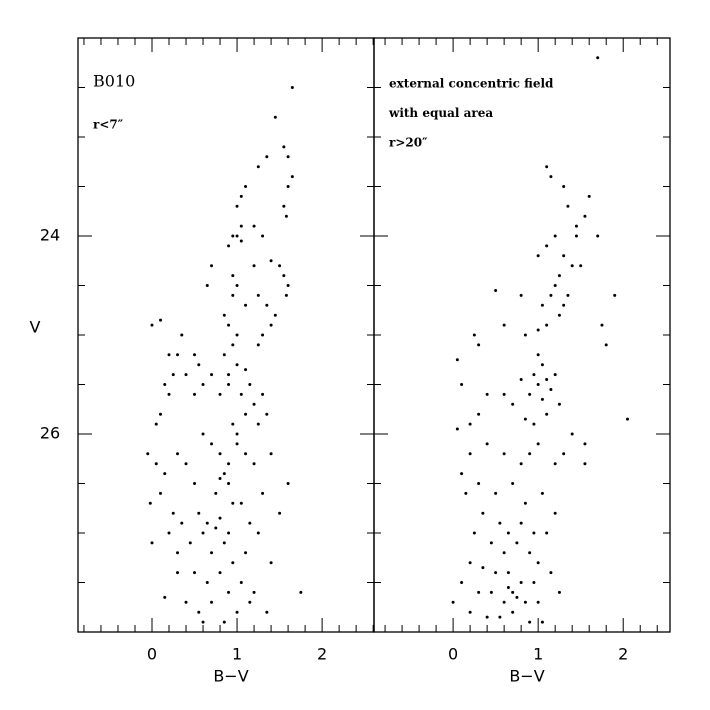 Image resolution: width=710 pixels, height=710 pixels. Describe the element at coordinates (408, 143) in the screenshot. I see `annotation: r>20″` at that location.